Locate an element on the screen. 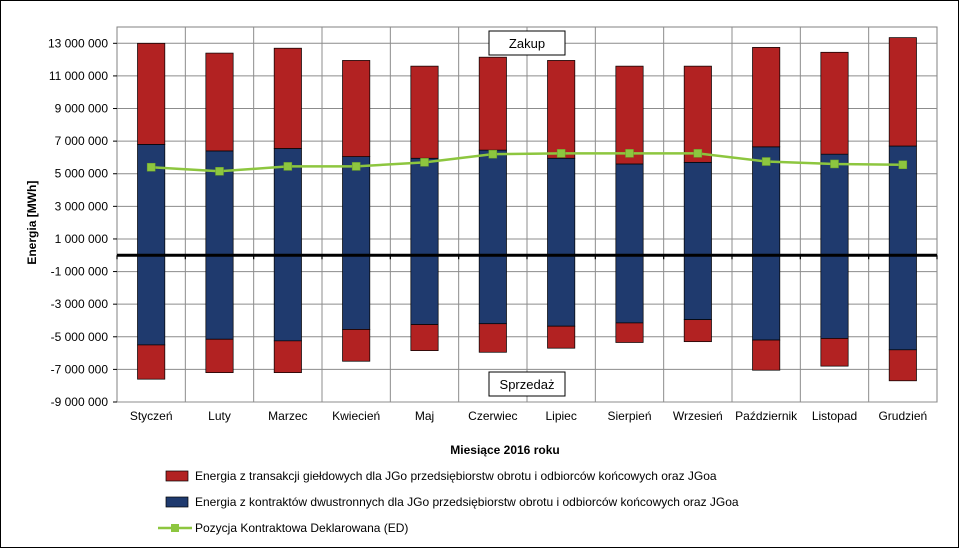 The width and height of the screenshot is (959, 548). y-tick-label: 13 000 000 is located at coordinates (78, 43).